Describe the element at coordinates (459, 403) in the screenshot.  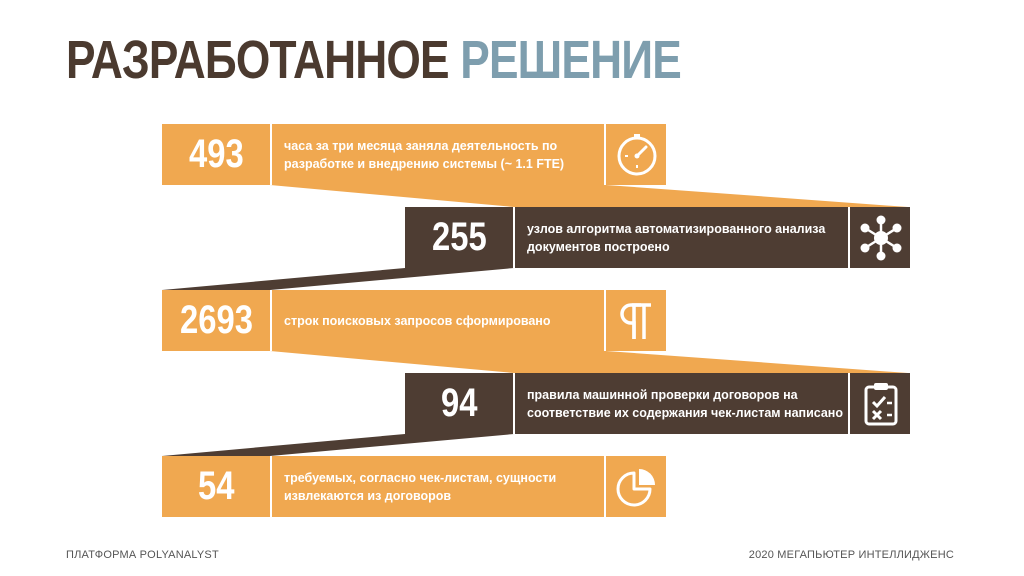
I see `stat-value: 94` at that location.